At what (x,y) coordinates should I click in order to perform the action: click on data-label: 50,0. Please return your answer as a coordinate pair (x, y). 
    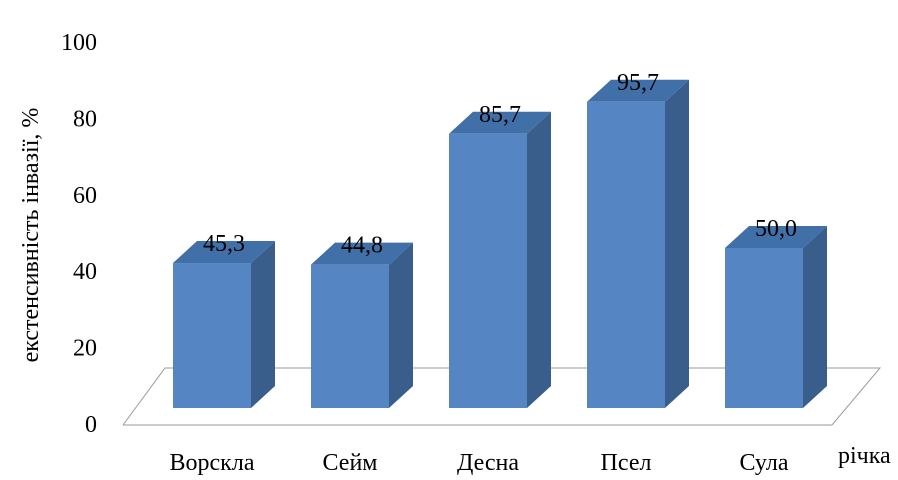
    Looking at the image, I should click on (776, 229).